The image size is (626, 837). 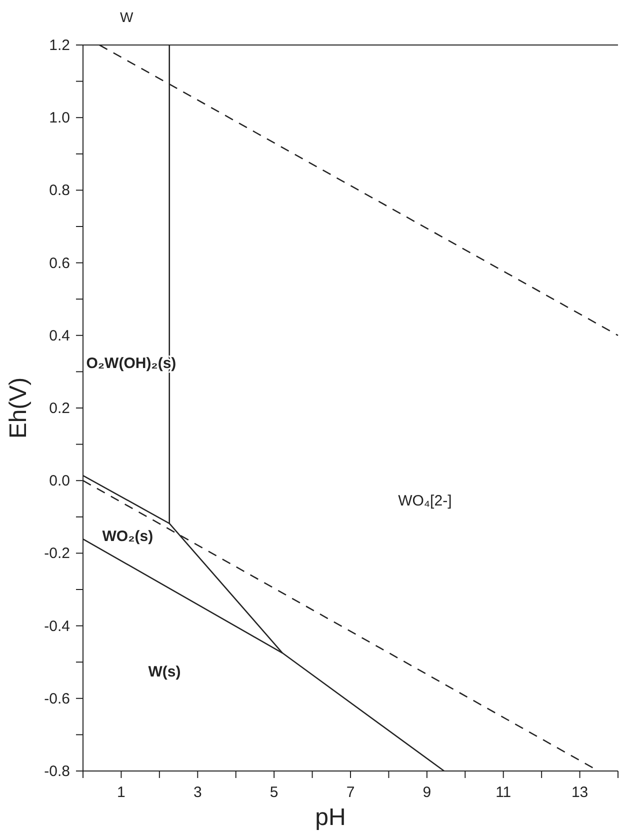 What do you see at coordinates (427, 792) in the screenshot?
I see `x-tick-label: 9` at bounding box center [427, 792].